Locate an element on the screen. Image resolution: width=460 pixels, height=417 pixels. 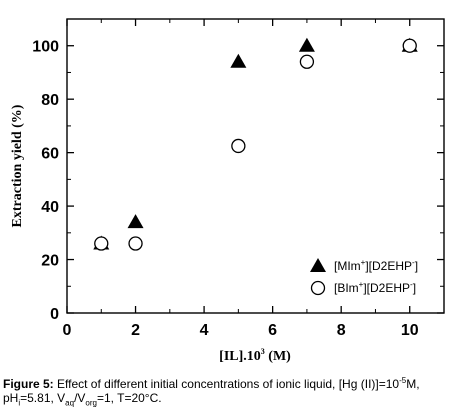
legend-label-series-2: [BIm+][D2EHP-] is located at coordinates (375, 287).